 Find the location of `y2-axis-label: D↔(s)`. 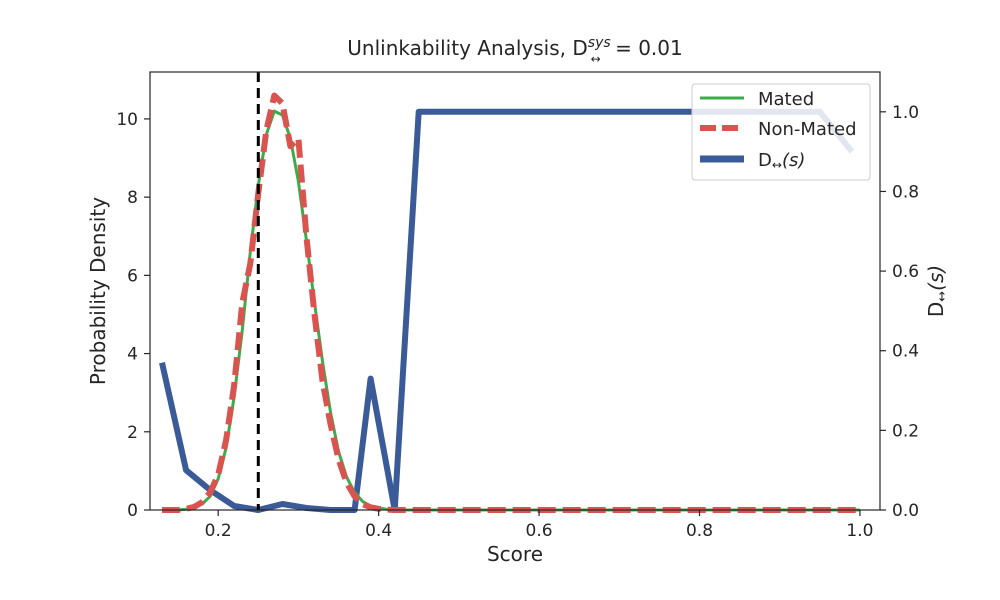

y2-axis-label: D↔(s) is located at coordinates (937, 291).